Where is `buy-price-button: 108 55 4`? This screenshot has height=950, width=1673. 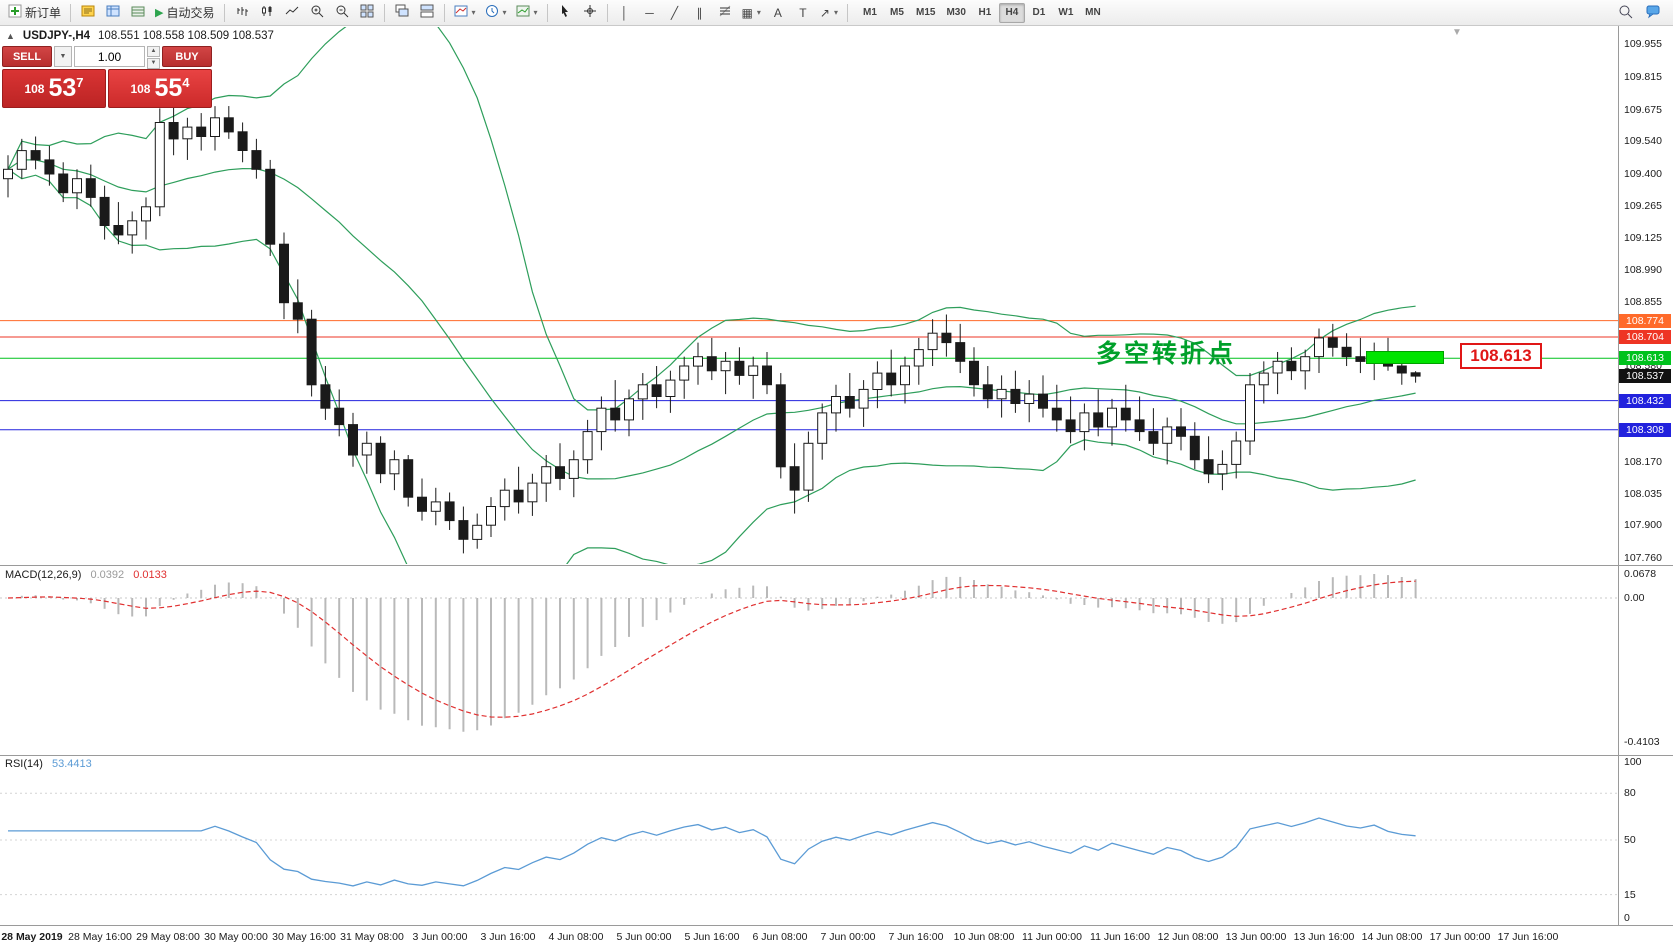
buy-price-button: 108 55 4 is located at coordinates (160, 88).